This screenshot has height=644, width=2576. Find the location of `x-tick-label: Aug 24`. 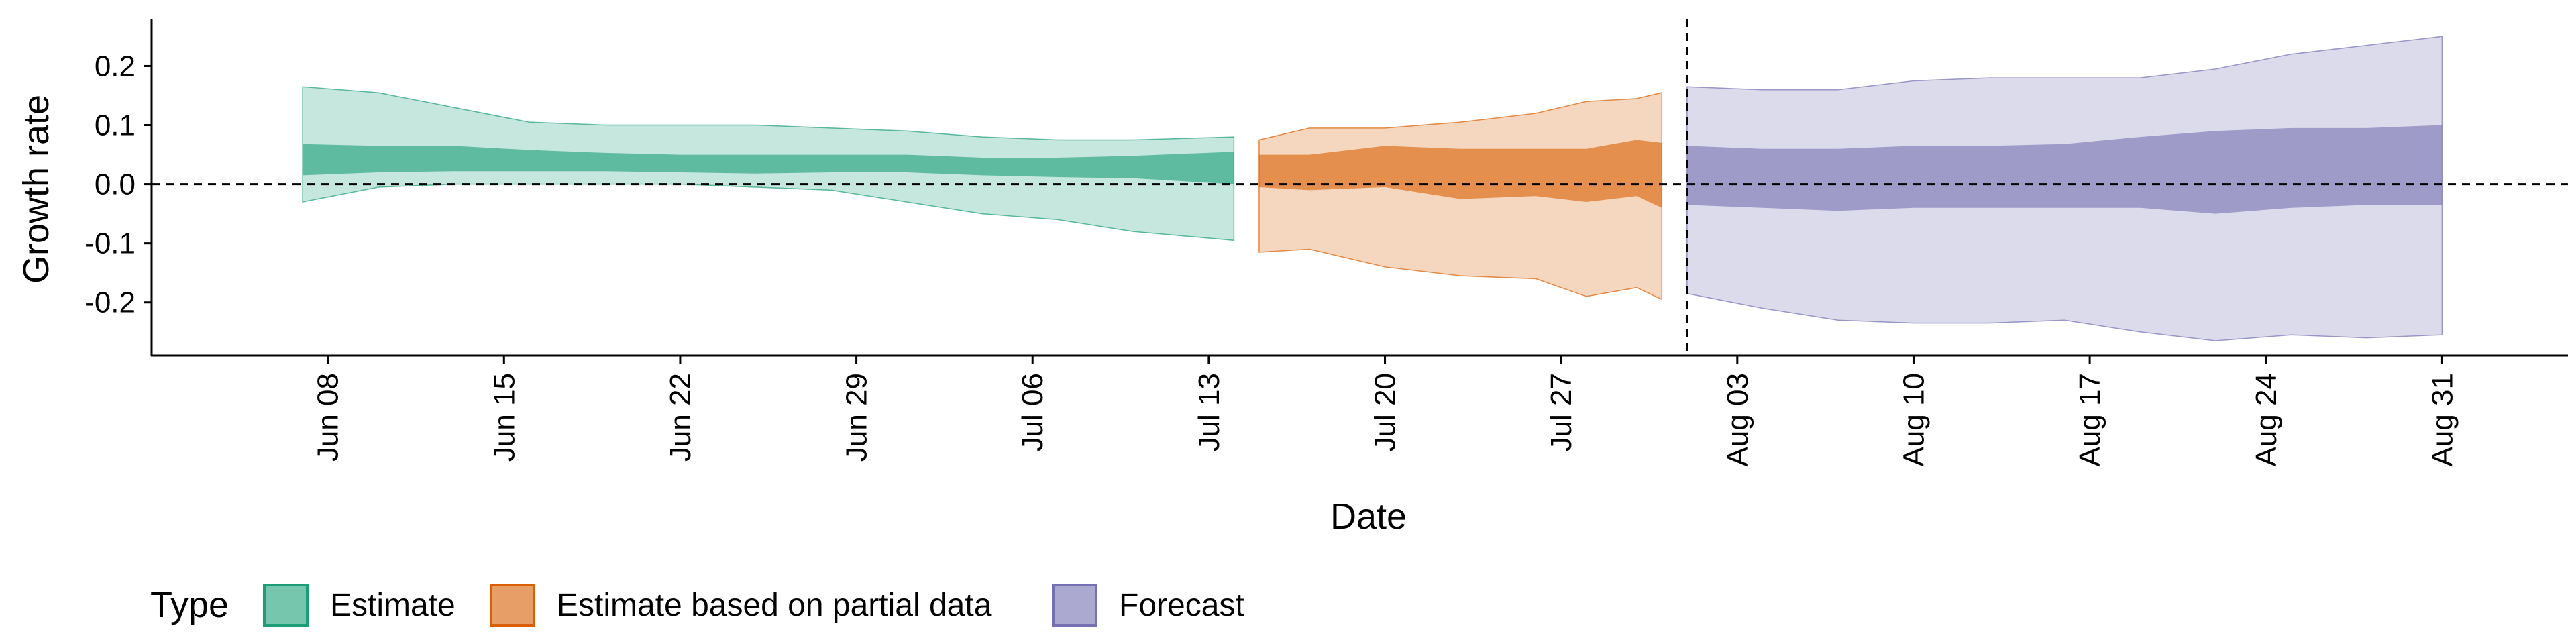

x-tick-label: Aug 24 is located at coordinates (2266, 419).